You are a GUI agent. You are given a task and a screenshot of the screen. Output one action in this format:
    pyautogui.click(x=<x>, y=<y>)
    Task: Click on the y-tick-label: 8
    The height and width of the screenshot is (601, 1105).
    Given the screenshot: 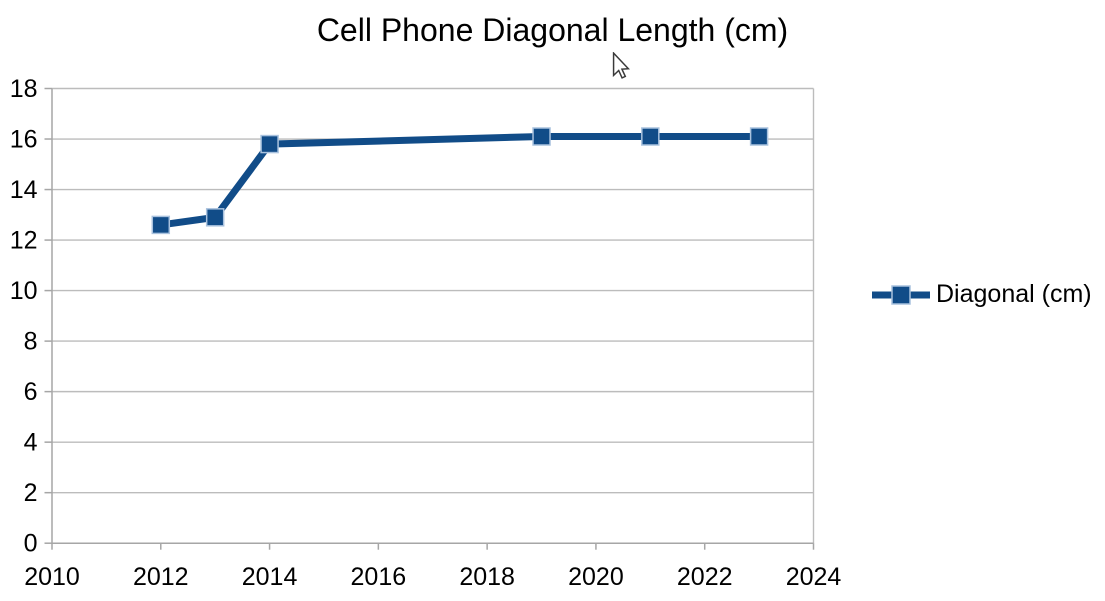 What is the action you would take?
    pyautogui.click(x=31, y=342)
    